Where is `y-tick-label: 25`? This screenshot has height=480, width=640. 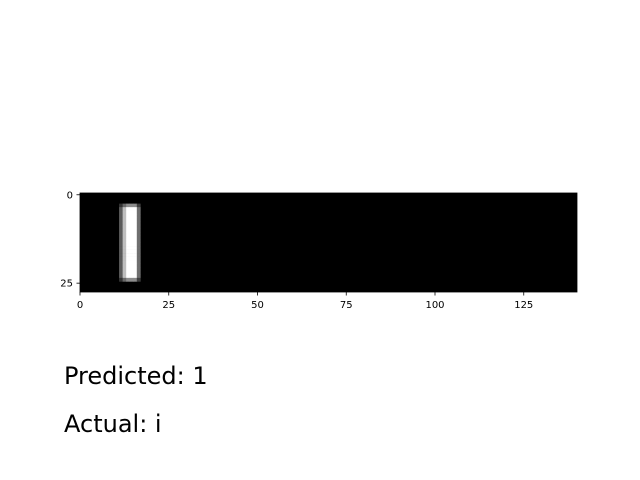
y-tick-label: 25 is located at coordinates (66, 284).